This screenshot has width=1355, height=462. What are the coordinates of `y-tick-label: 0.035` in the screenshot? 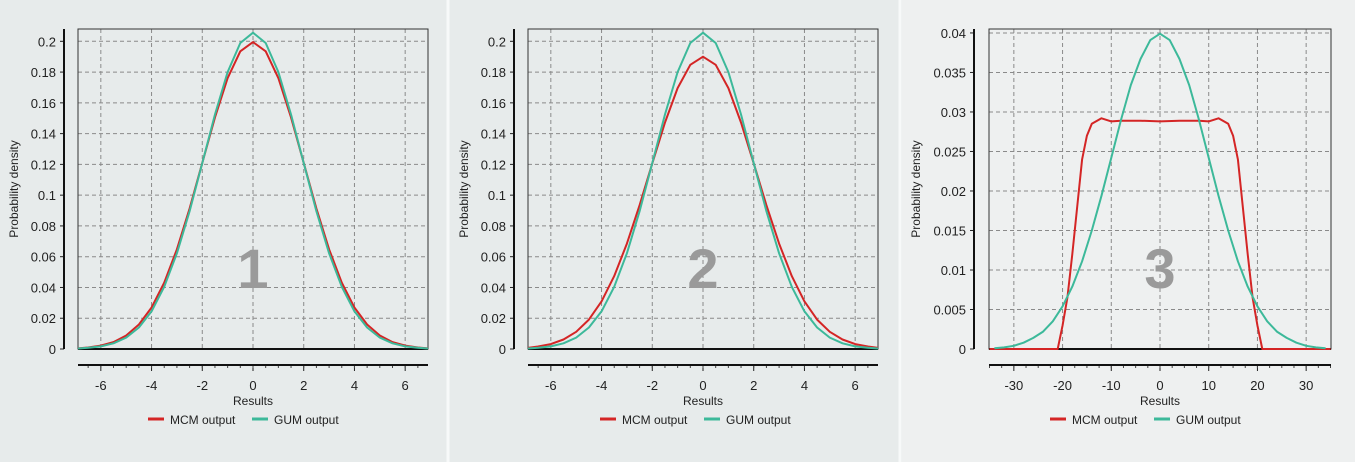 It's located at (949, 72).